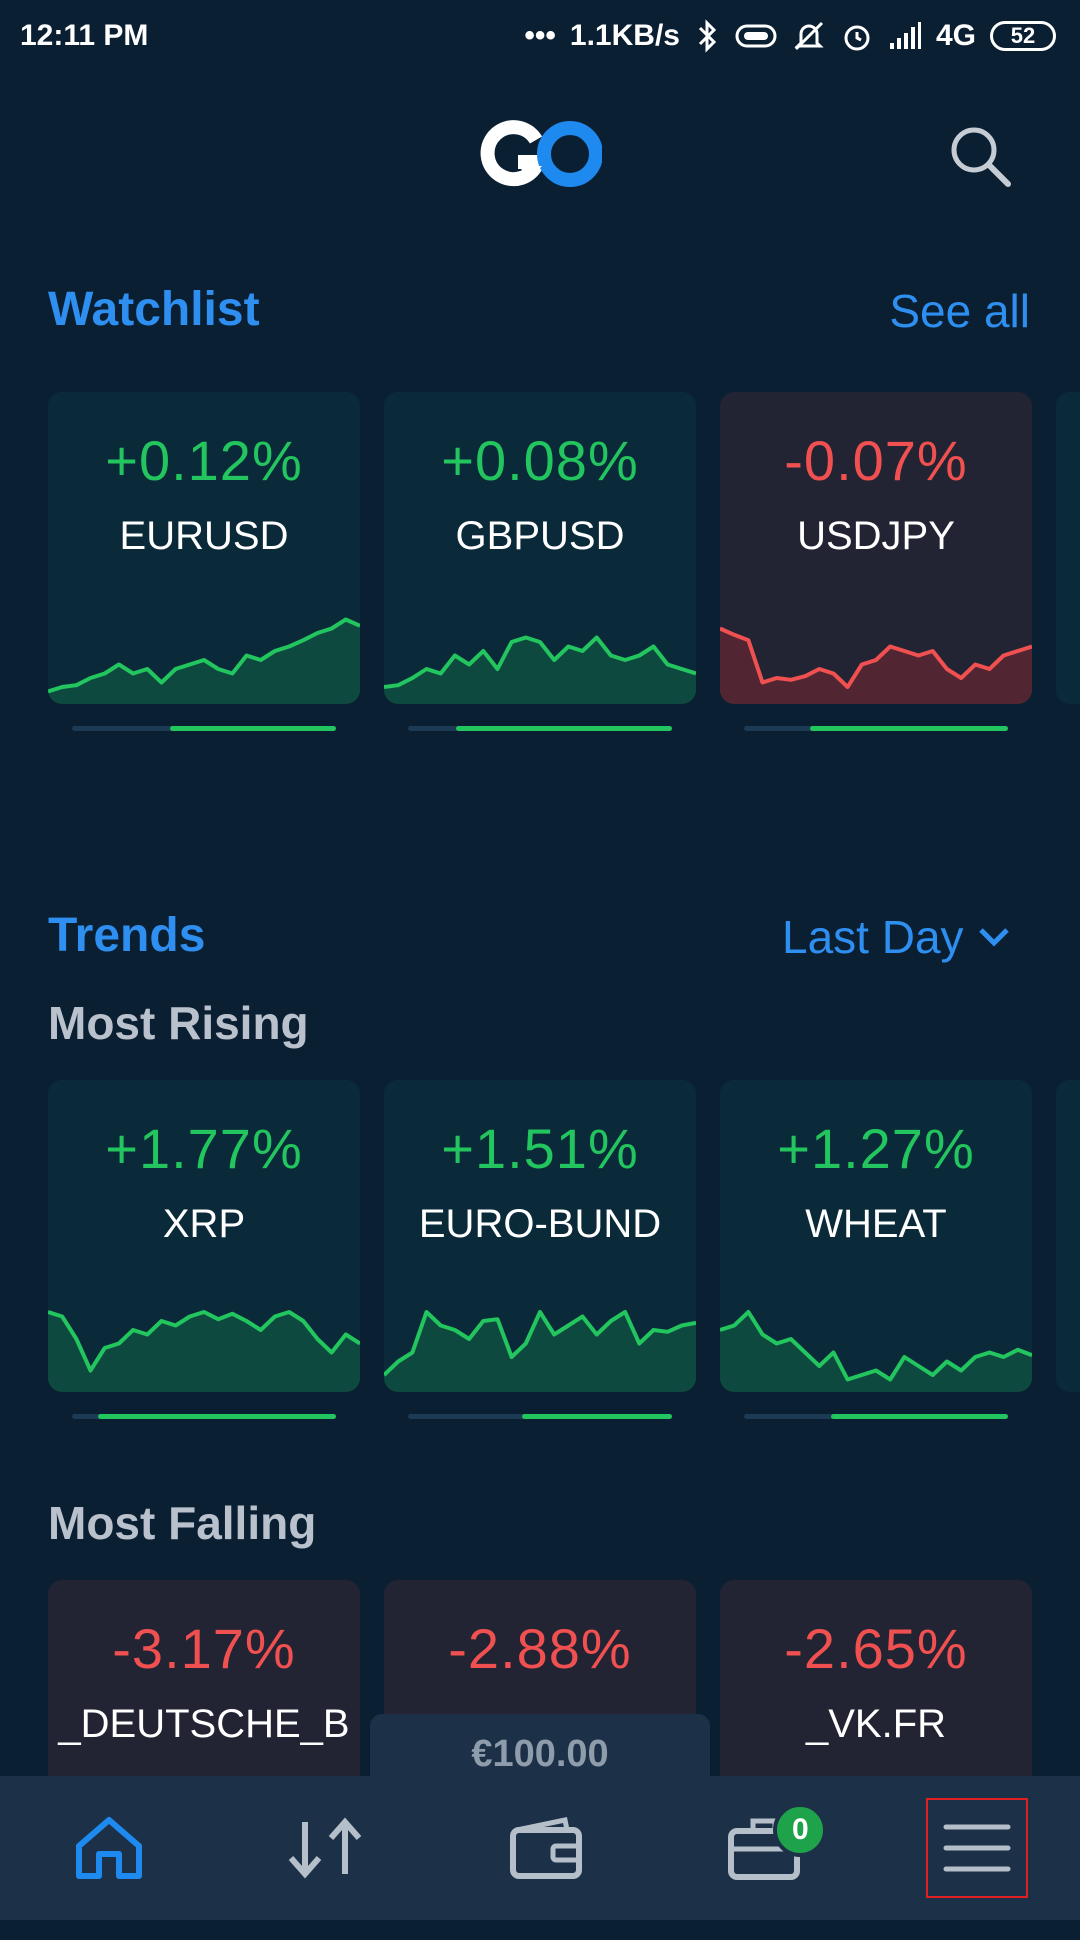  I want to click on search-button, so click(981, 157).